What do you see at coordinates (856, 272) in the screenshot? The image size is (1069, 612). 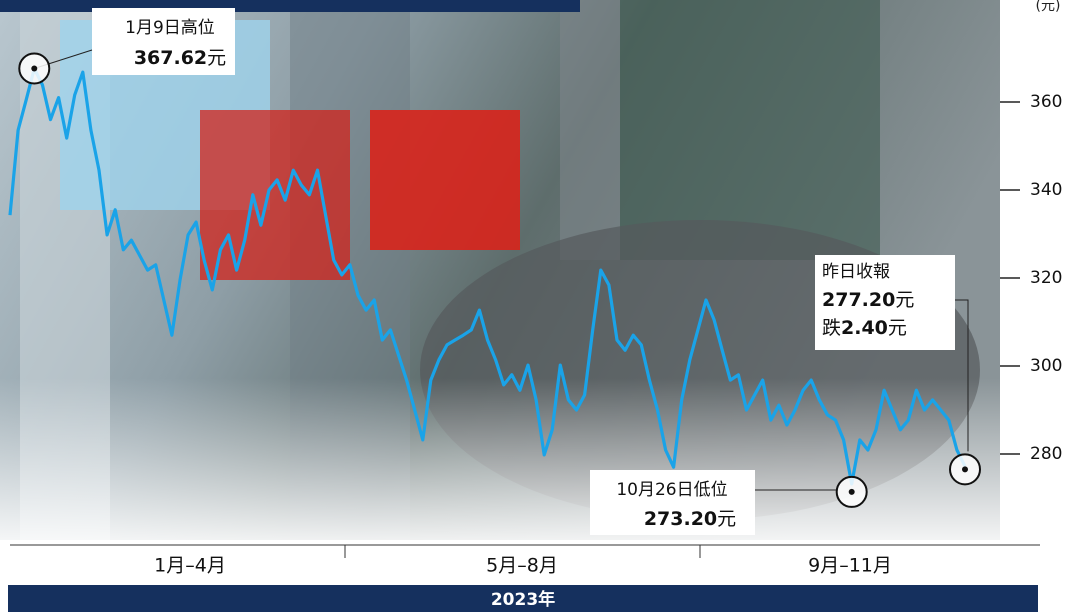 I see `close-label: 昨日收報` at bounding box center [856, 272].